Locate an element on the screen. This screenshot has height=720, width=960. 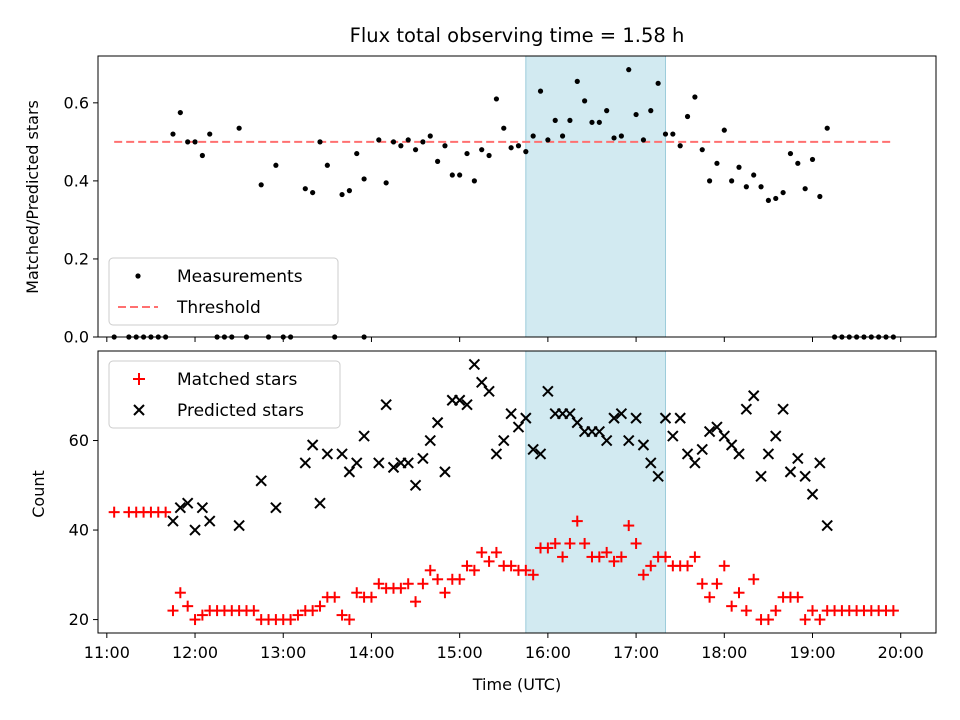
legend-measurements-label: Measurements is located at coordinates (240, 277).